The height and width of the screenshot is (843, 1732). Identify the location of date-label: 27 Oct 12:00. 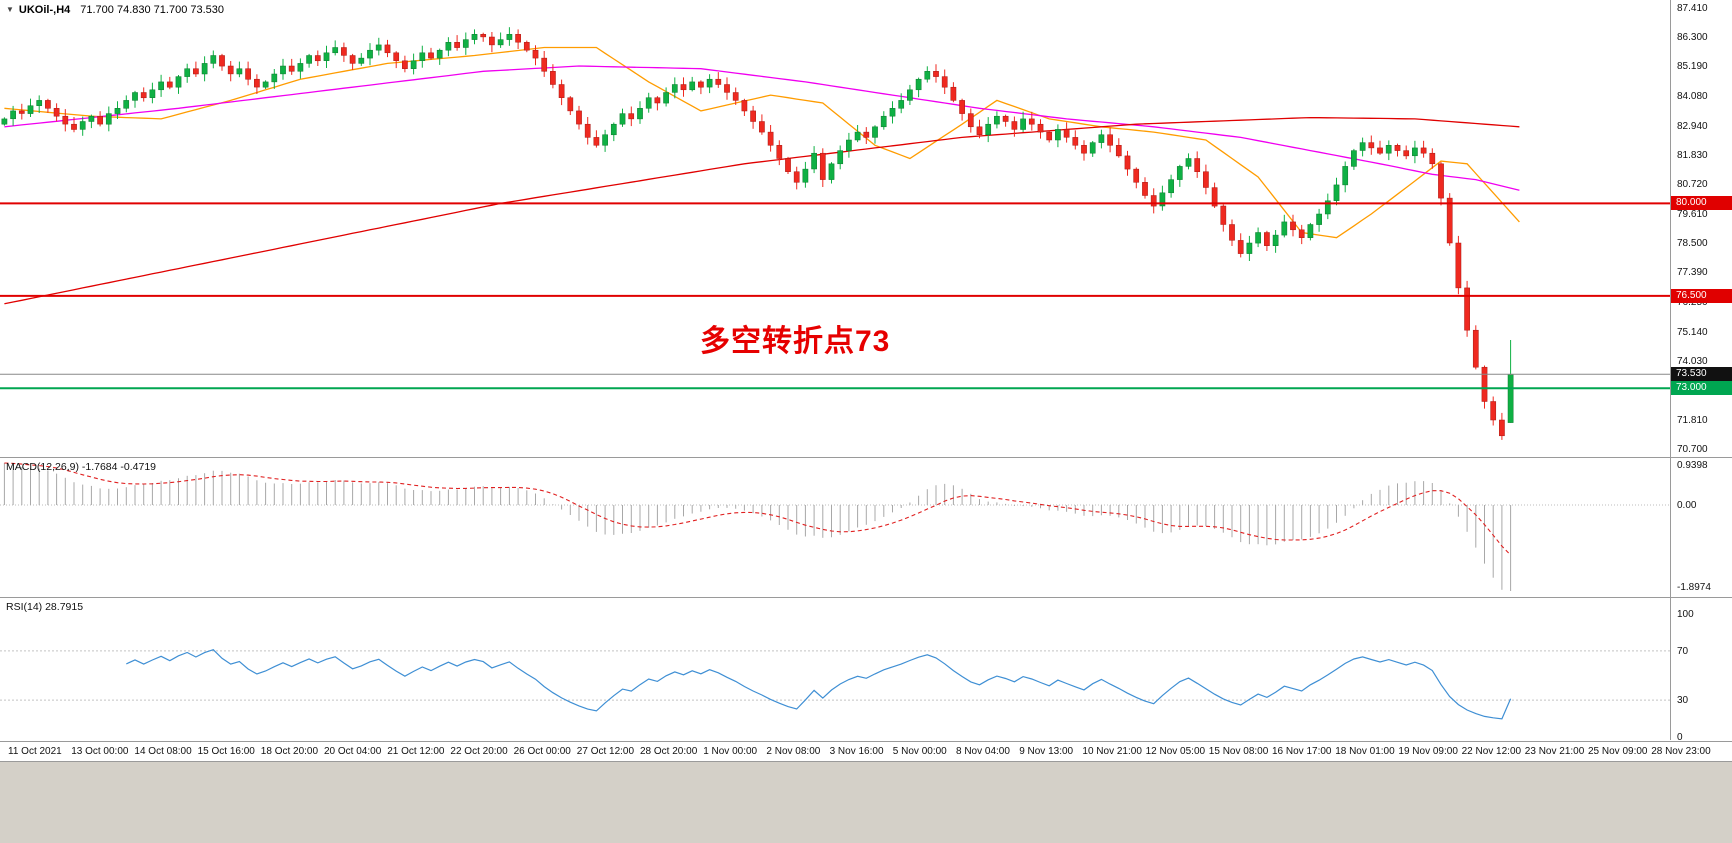
(605, 751).